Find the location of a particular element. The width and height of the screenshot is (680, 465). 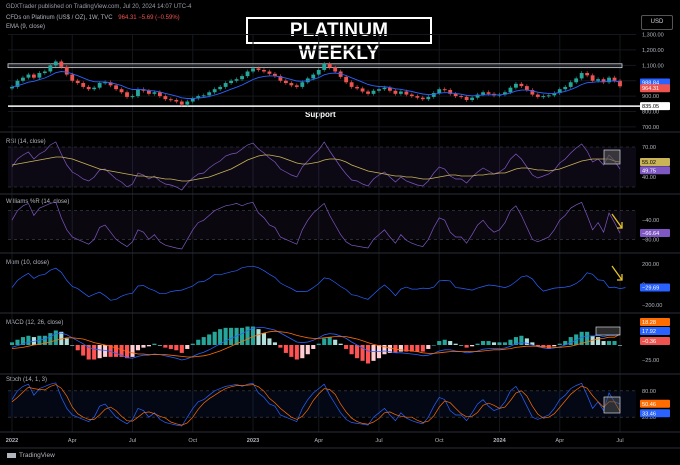

mom-tick-label: −200.00 is located at coordinates (652, 306).